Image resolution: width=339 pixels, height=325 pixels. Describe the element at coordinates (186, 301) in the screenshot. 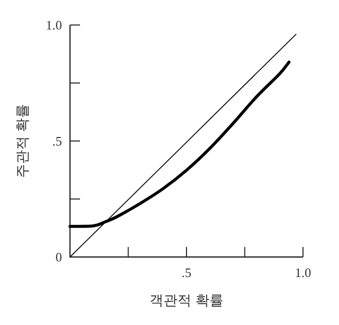

I see `x-axis-title: 객관적 확률` at that location.